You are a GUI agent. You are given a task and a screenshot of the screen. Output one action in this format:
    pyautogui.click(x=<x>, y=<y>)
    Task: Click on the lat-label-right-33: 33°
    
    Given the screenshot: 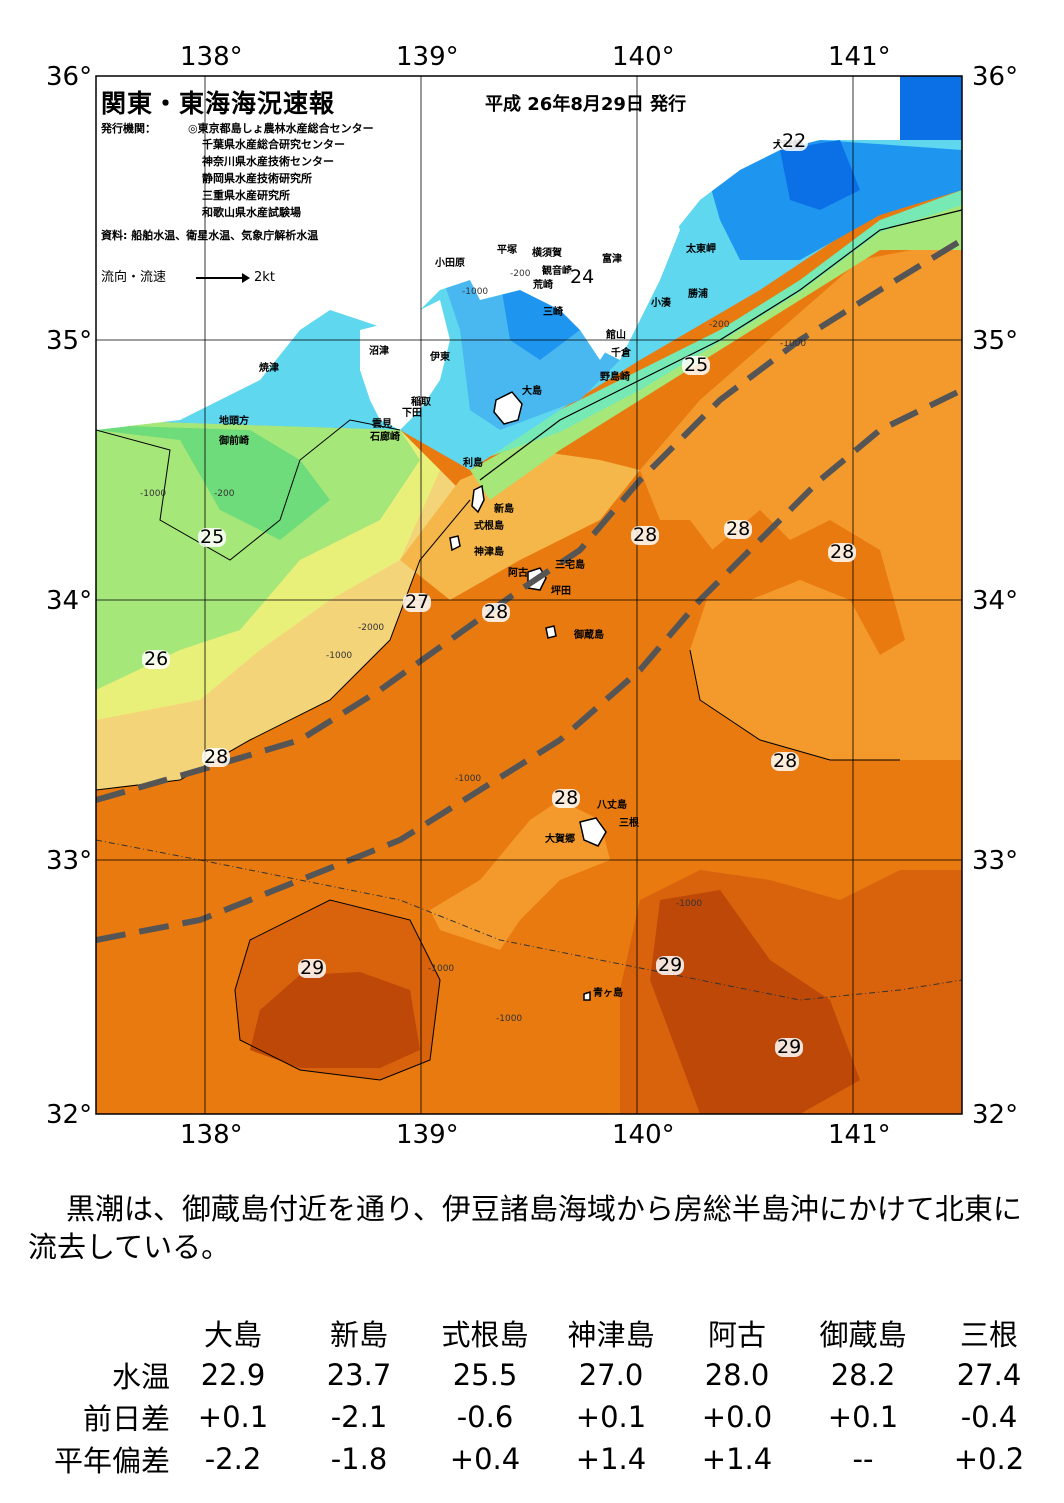 What is the action you would take?
    pyautogui.click(x=995, y=861)
    